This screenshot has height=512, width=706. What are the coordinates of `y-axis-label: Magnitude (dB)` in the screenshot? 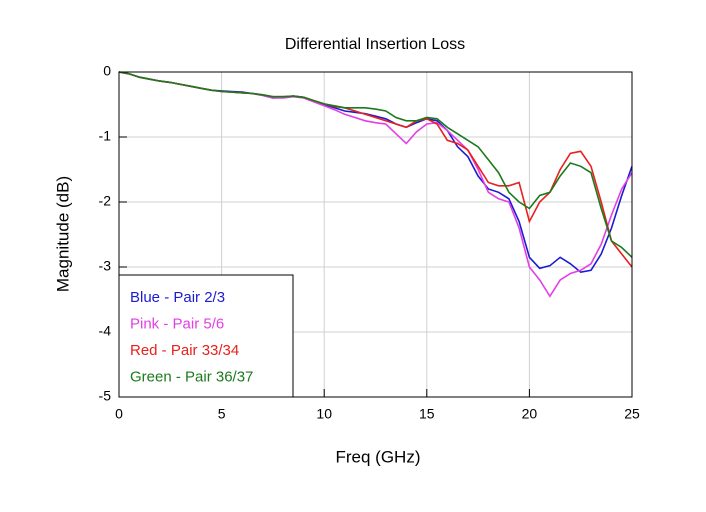 It's located at (62, 234).